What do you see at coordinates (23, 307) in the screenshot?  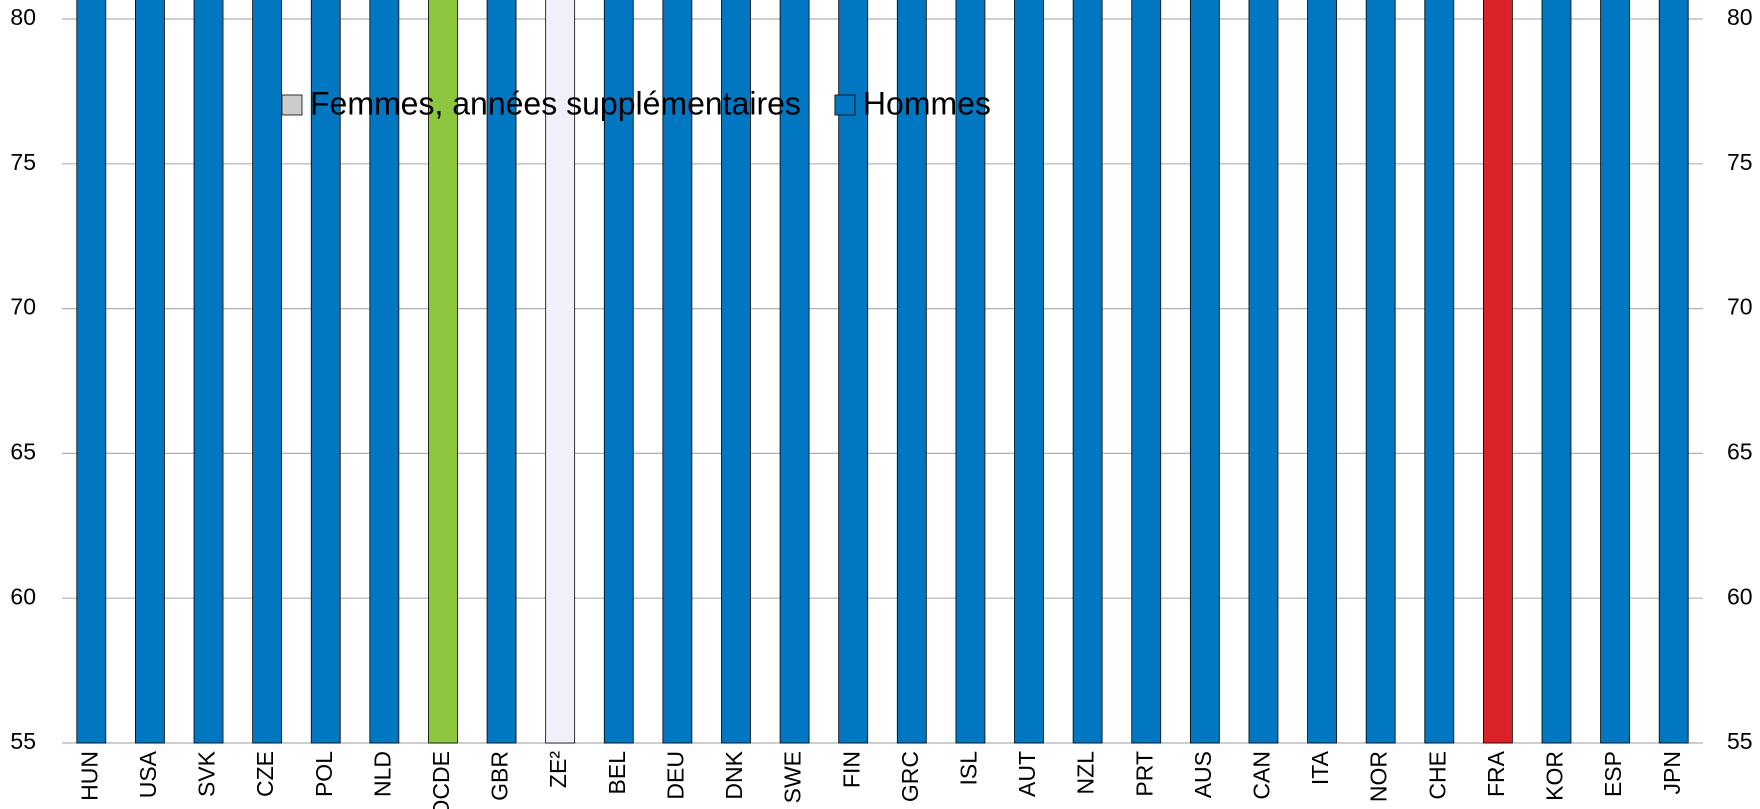 I see `y-tick-label: 70` at bounding box center [23, 307].